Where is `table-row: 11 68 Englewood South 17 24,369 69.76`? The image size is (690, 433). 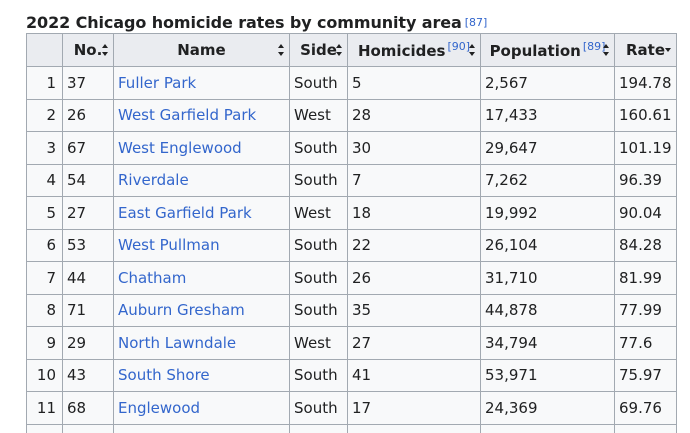
table-row: 11 68 Englewood South 17 24,369 69.76 is located at coordinates (351, 408).